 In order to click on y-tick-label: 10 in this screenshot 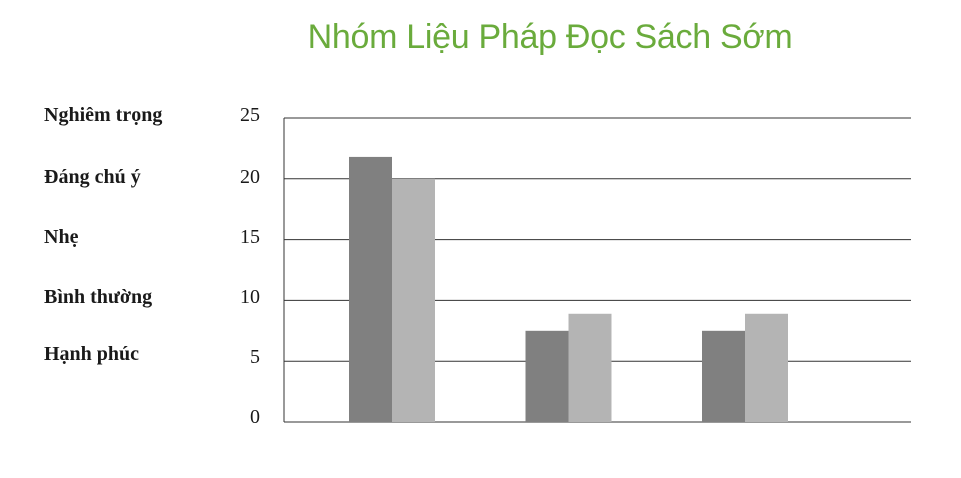, I will do `click(250, 297)`.